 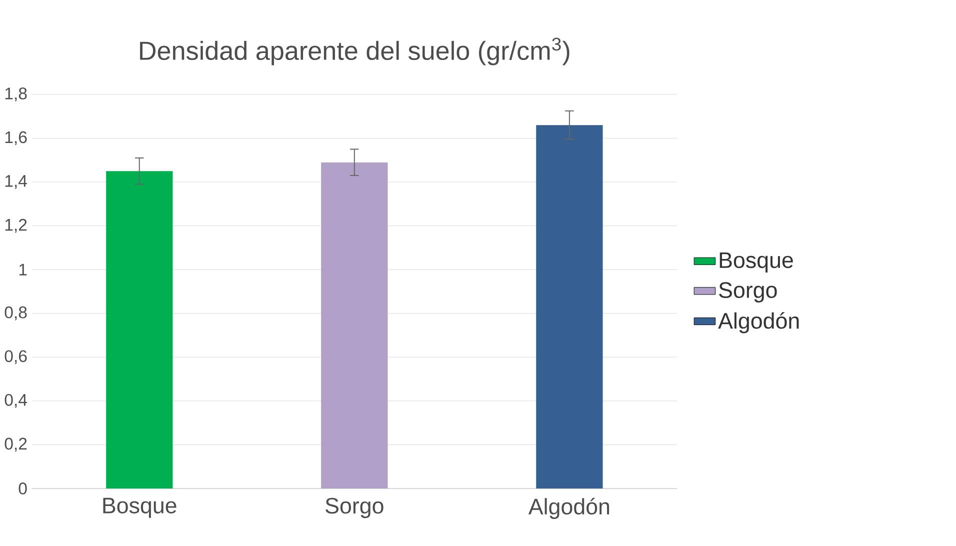 I want to click on y-tick-label: 0,8, so click(x=15, y=313).